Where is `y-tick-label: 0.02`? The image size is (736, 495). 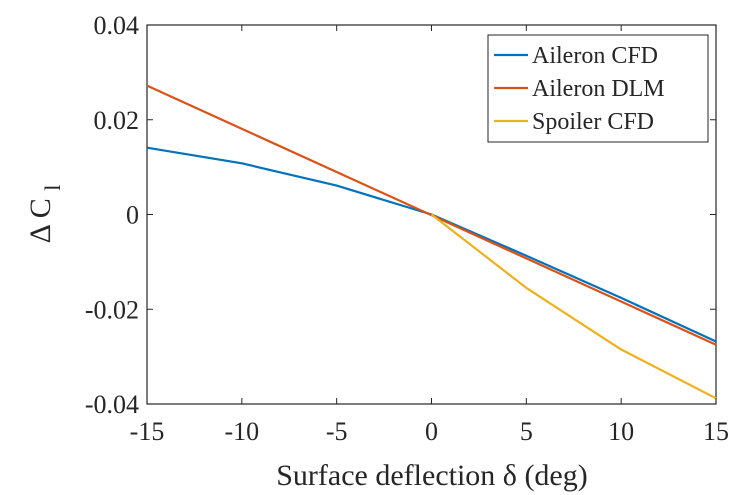
y-tick-label: 0.02 is located at coordinates (117, 120).